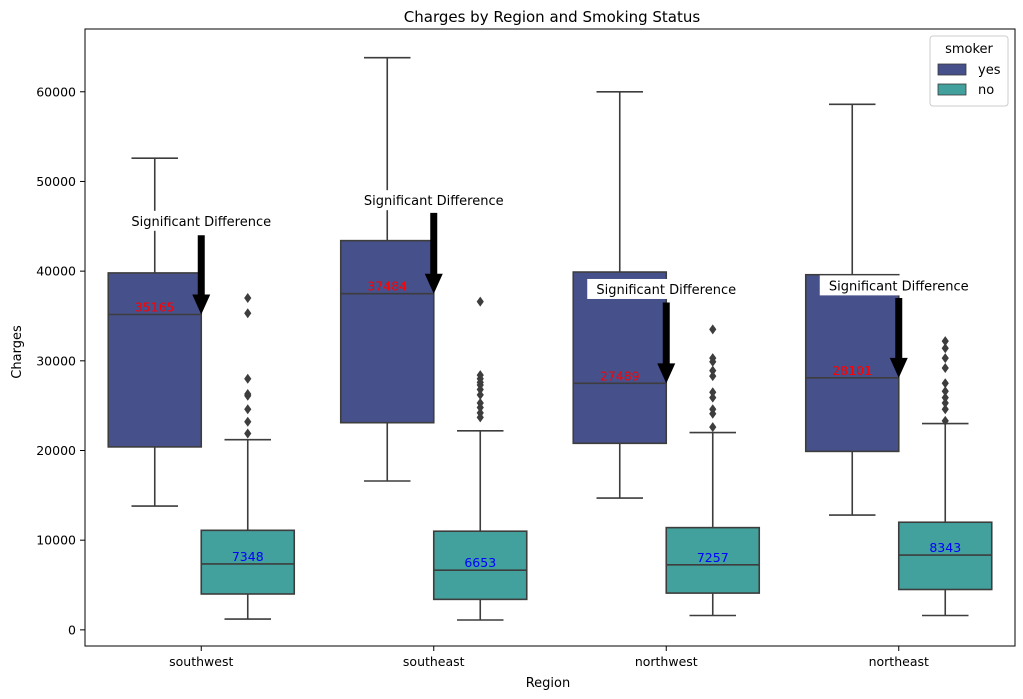 Image resolution: width=1023 pixels, height=699 pixels. What do you see at coordinates (969, 71) in the screenshot?
I see `legend: smoker yes no` at bounding box center [969, 71].